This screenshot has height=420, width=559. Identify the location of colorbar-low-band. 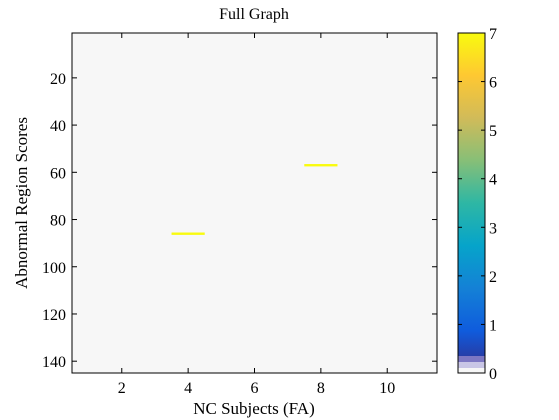
(471, 364).